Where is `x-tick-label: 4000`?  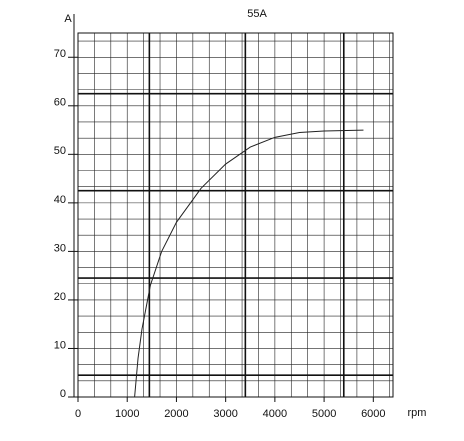 x-tick-label: 4000 is located at coordinates (275, 414).